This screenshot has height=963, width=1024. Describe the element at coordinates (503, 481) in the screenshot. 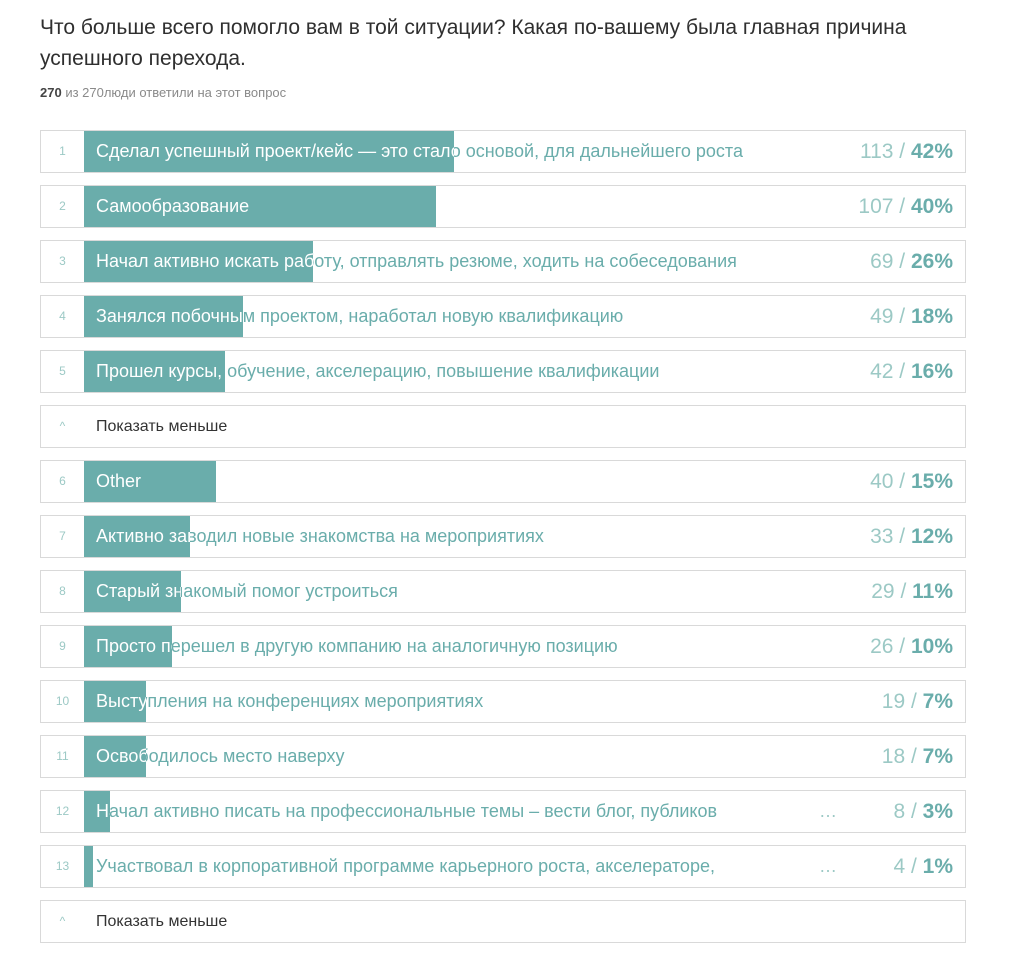

I see `result-row: 6 Other Other 40 / 15%` at that location.